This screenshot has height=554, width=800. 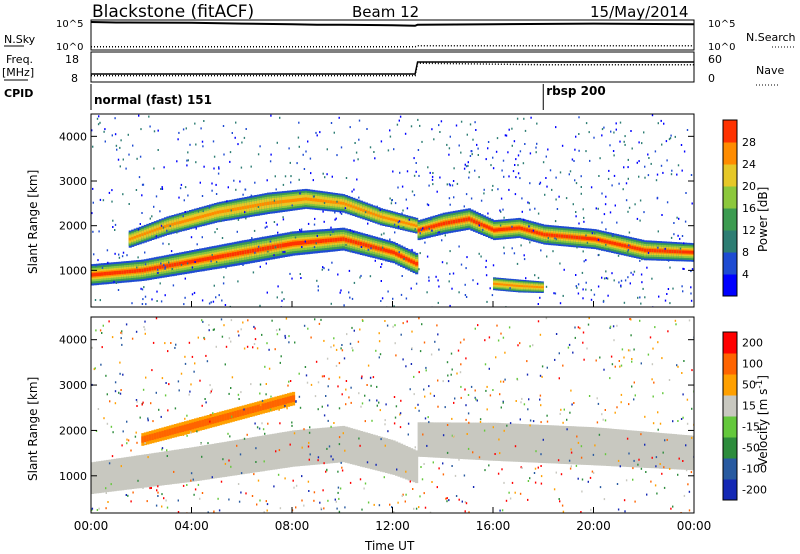 What do you see at coordinates (730, 175) in the screenshot?
I see `power-colorbar-swatch` at bounding box center [730, 175].